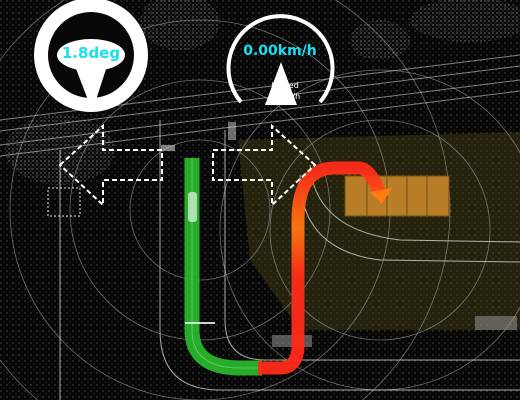  Describe the element at coordinates (285, 96) in the screenshot. I see `speed-limit-value: 72km/h` at that location.